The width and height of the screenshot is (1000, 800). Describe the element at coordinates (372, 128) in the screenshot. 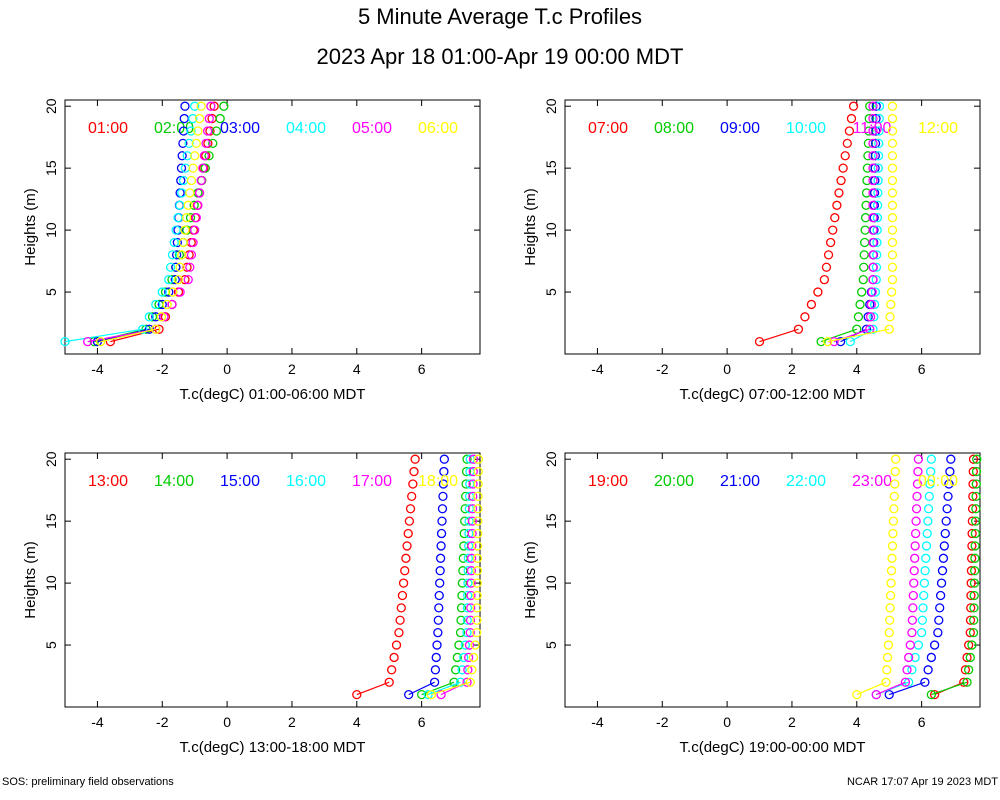

I see `legend-label: 05:00` at that location.